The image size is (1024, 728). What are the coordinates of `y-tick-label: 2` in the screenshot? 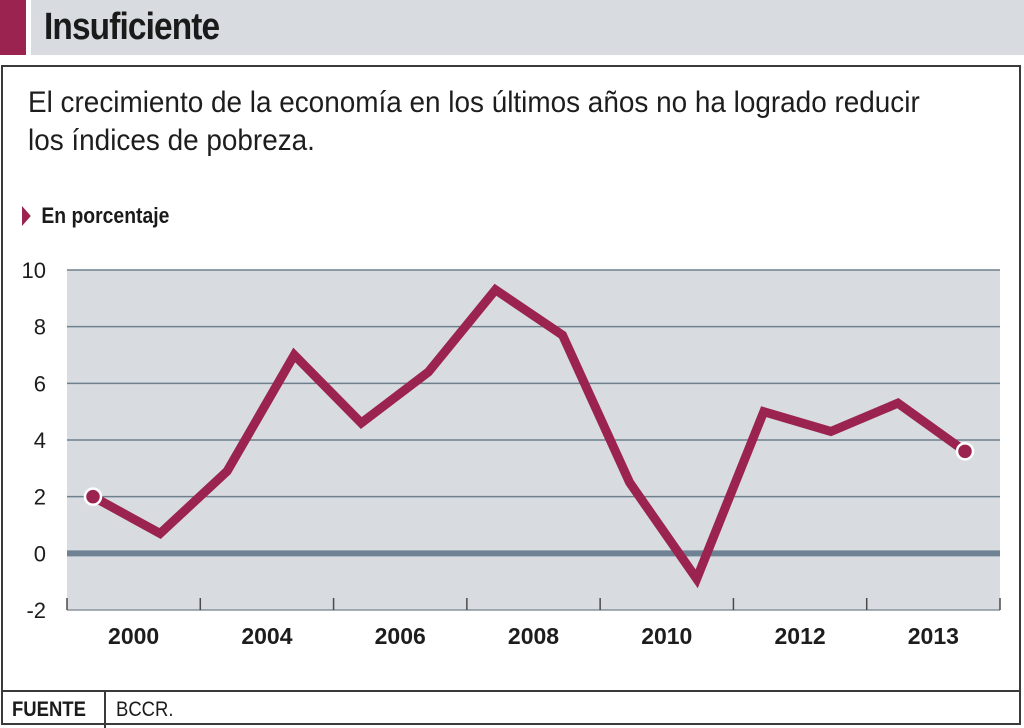 It's located at (40, 497).